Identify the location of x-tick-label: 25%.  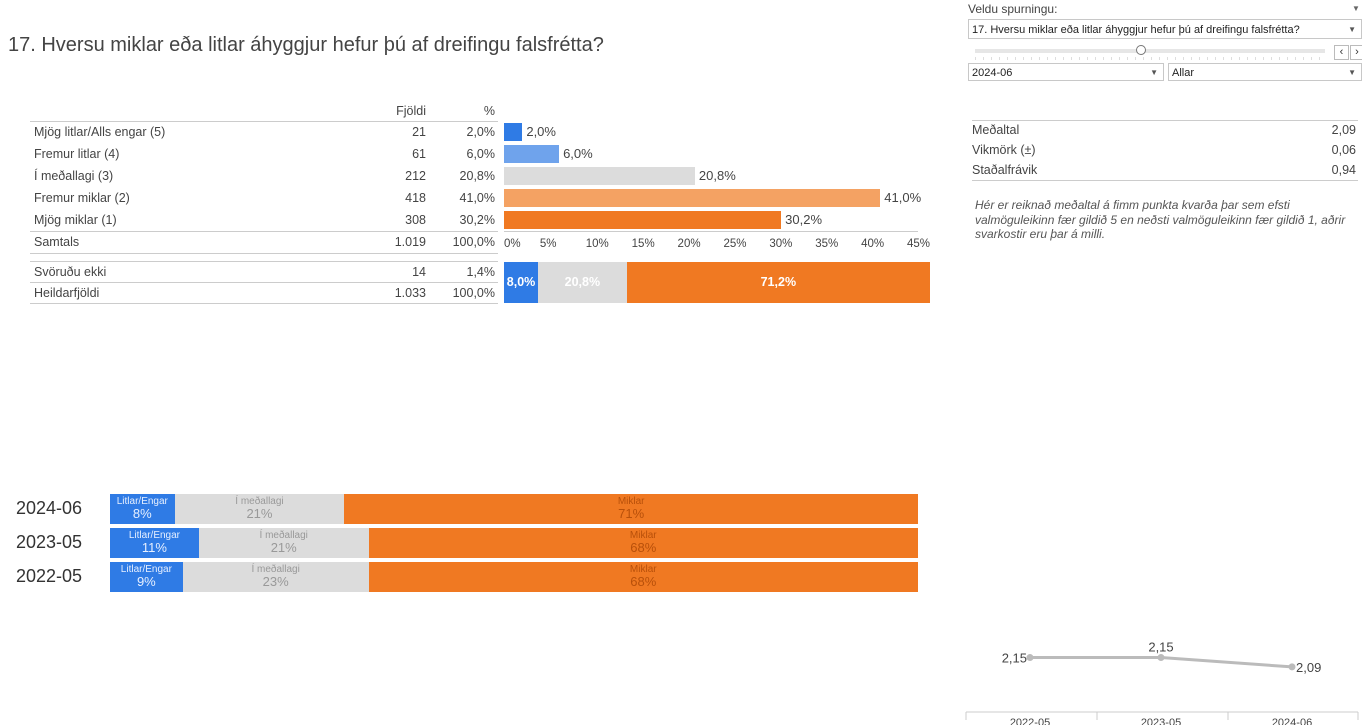
(735, 244).